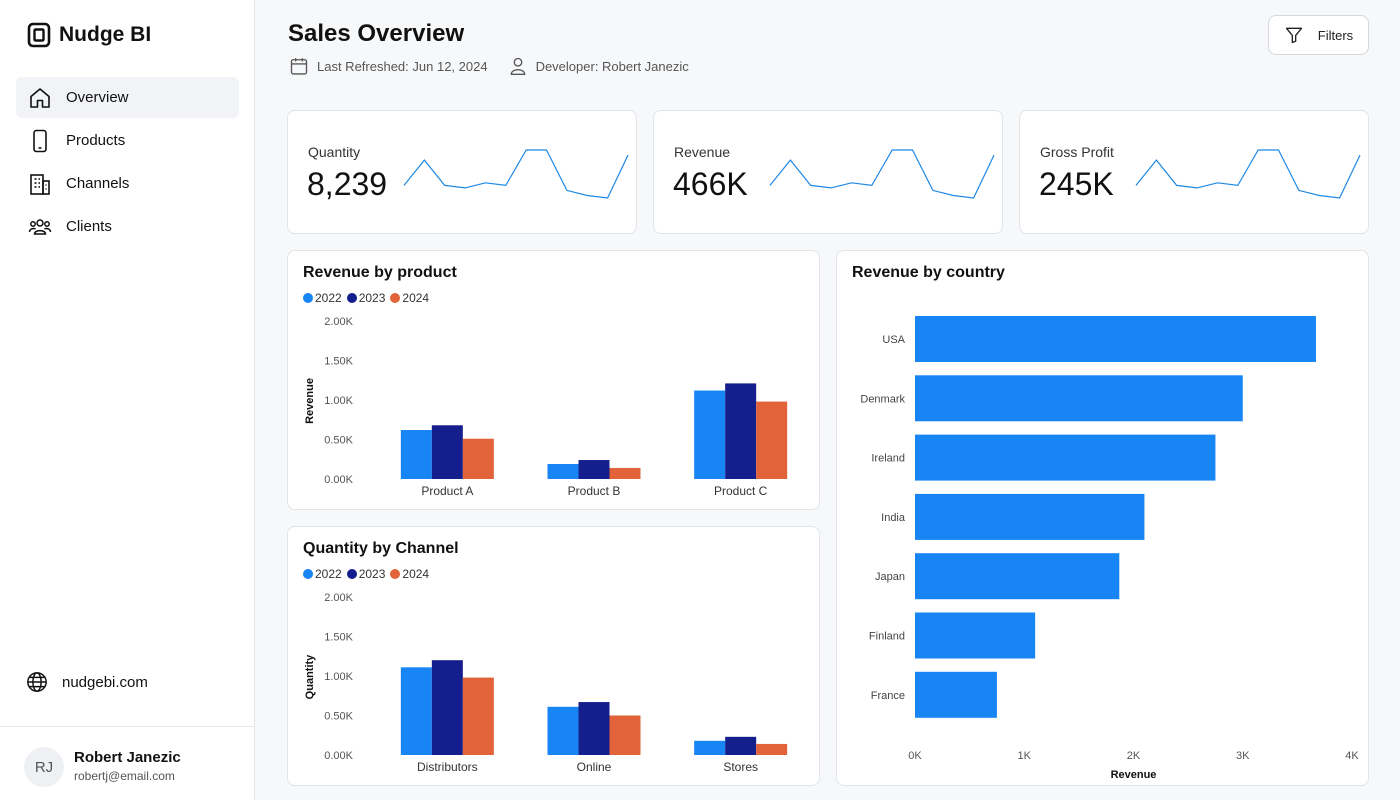 The image size is (1400, 800). What do you see at coordinates (956, 694) in the screenshot?
I see `bar-france` at bounding box center [956, 694].